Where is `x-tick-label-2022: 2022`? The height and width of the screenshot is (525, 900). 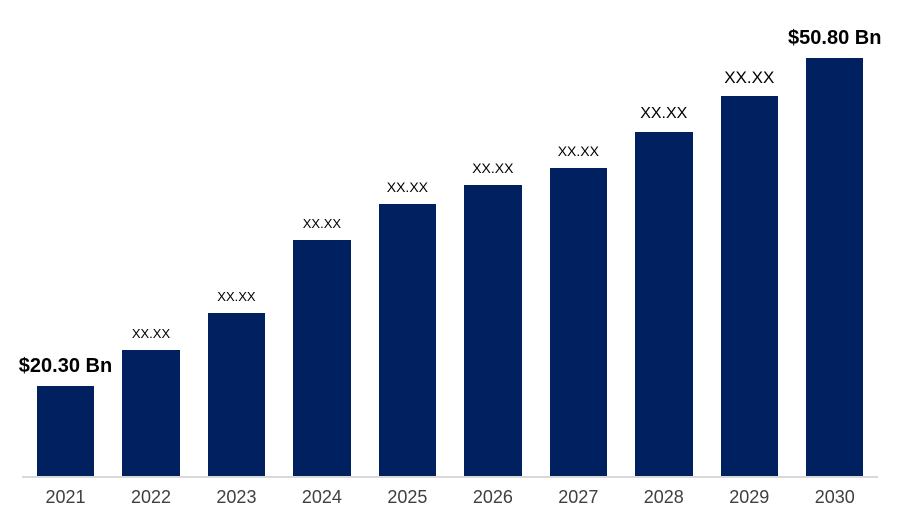
x-tick-label-2022: 2022 is located at coordinates (150, 497).